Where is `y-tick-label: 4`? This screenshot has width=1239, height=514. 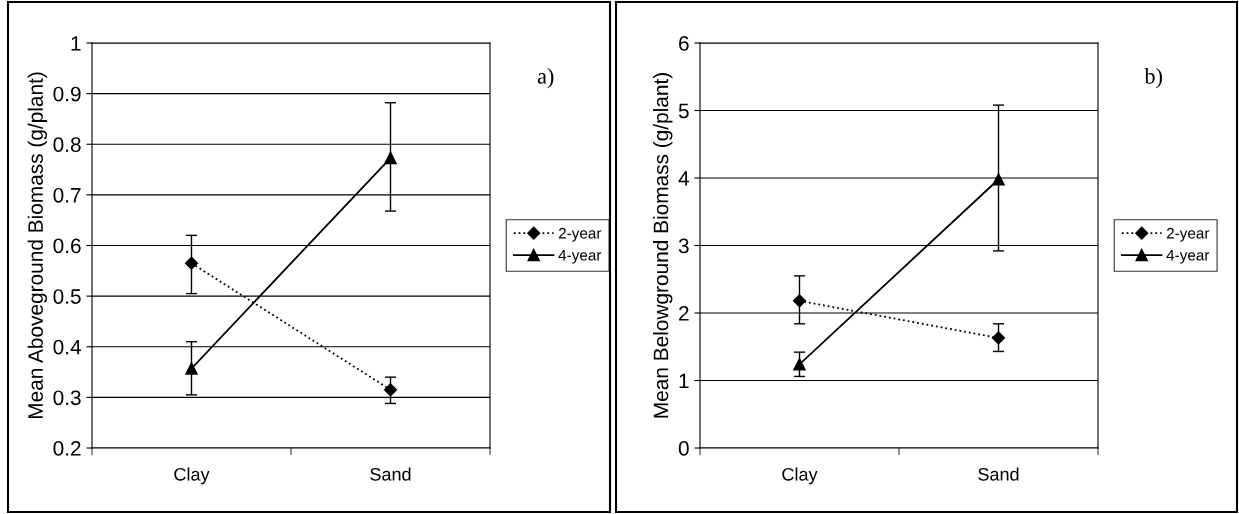
y-tick-label: 4 is located at coordinates (683, 178).